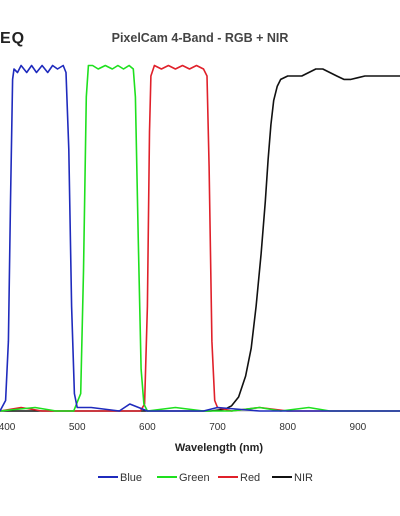 This screenshot has height=516, width=400. What do you see at coordinates (77, 427) in the screenshot?
I see `x-tick-label-500: 500` at bounding box center [77, 427].